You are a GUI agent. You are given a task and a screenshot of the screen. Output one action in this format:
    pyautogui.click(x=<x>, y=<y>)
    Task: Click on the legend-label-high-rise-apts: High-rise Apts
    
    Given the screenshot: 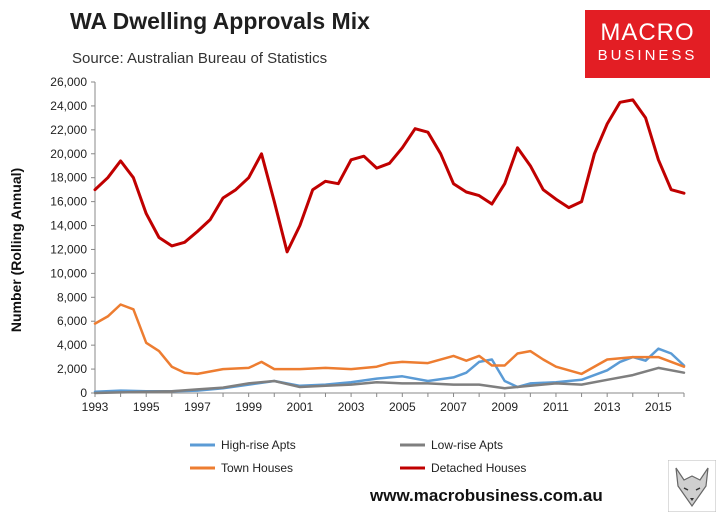 What is the action you would take?
    pyautogui.click(x=258, y=445)
    